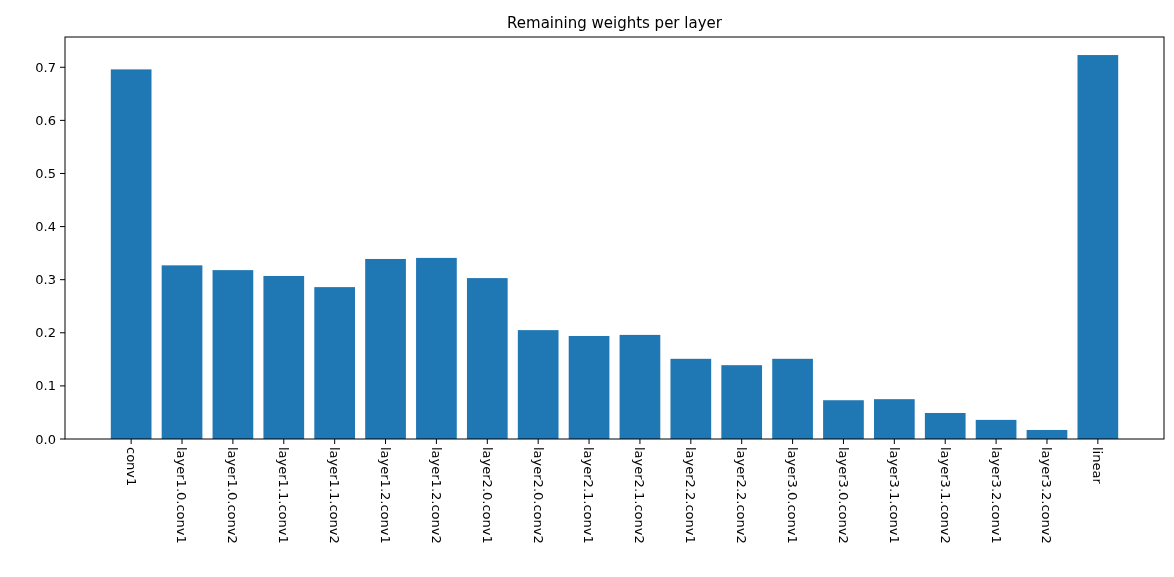 This screenshot has height=577, width=1174. I want to click on x-tick-label: layer2.1.conv1, so click(589, 495).